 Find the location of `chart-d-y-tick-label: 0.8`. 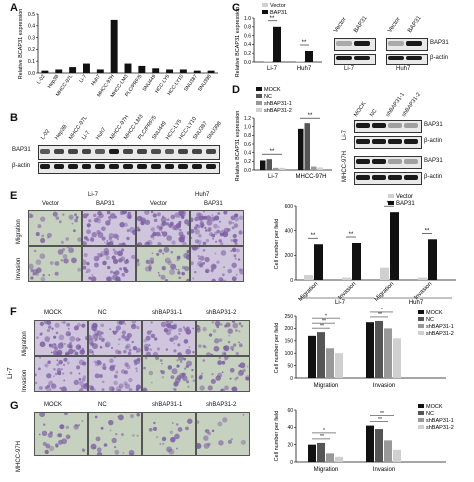

chart-d-y-tick-label: 0.8 is located at coordinates (247, 136).